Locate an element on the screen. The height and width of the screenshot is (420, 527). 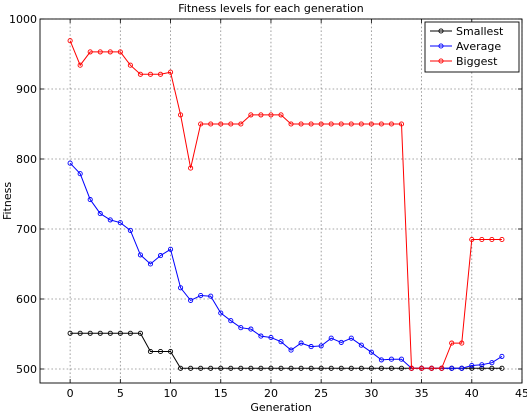
y-tick-label: 600 is located at coordinates (26, 299).